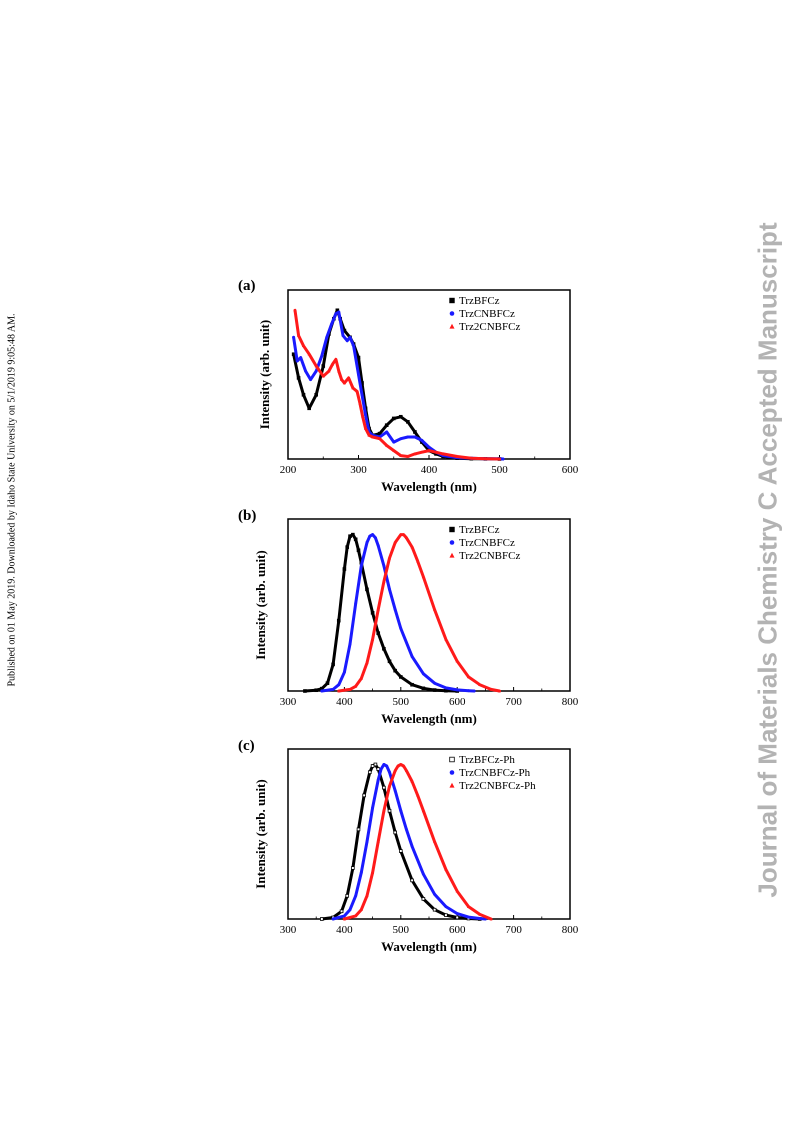  Describe the element at coordinates (429, 486) in the screenshot. I see `x-axis-title-a: Wavelength (nm)` at that location.